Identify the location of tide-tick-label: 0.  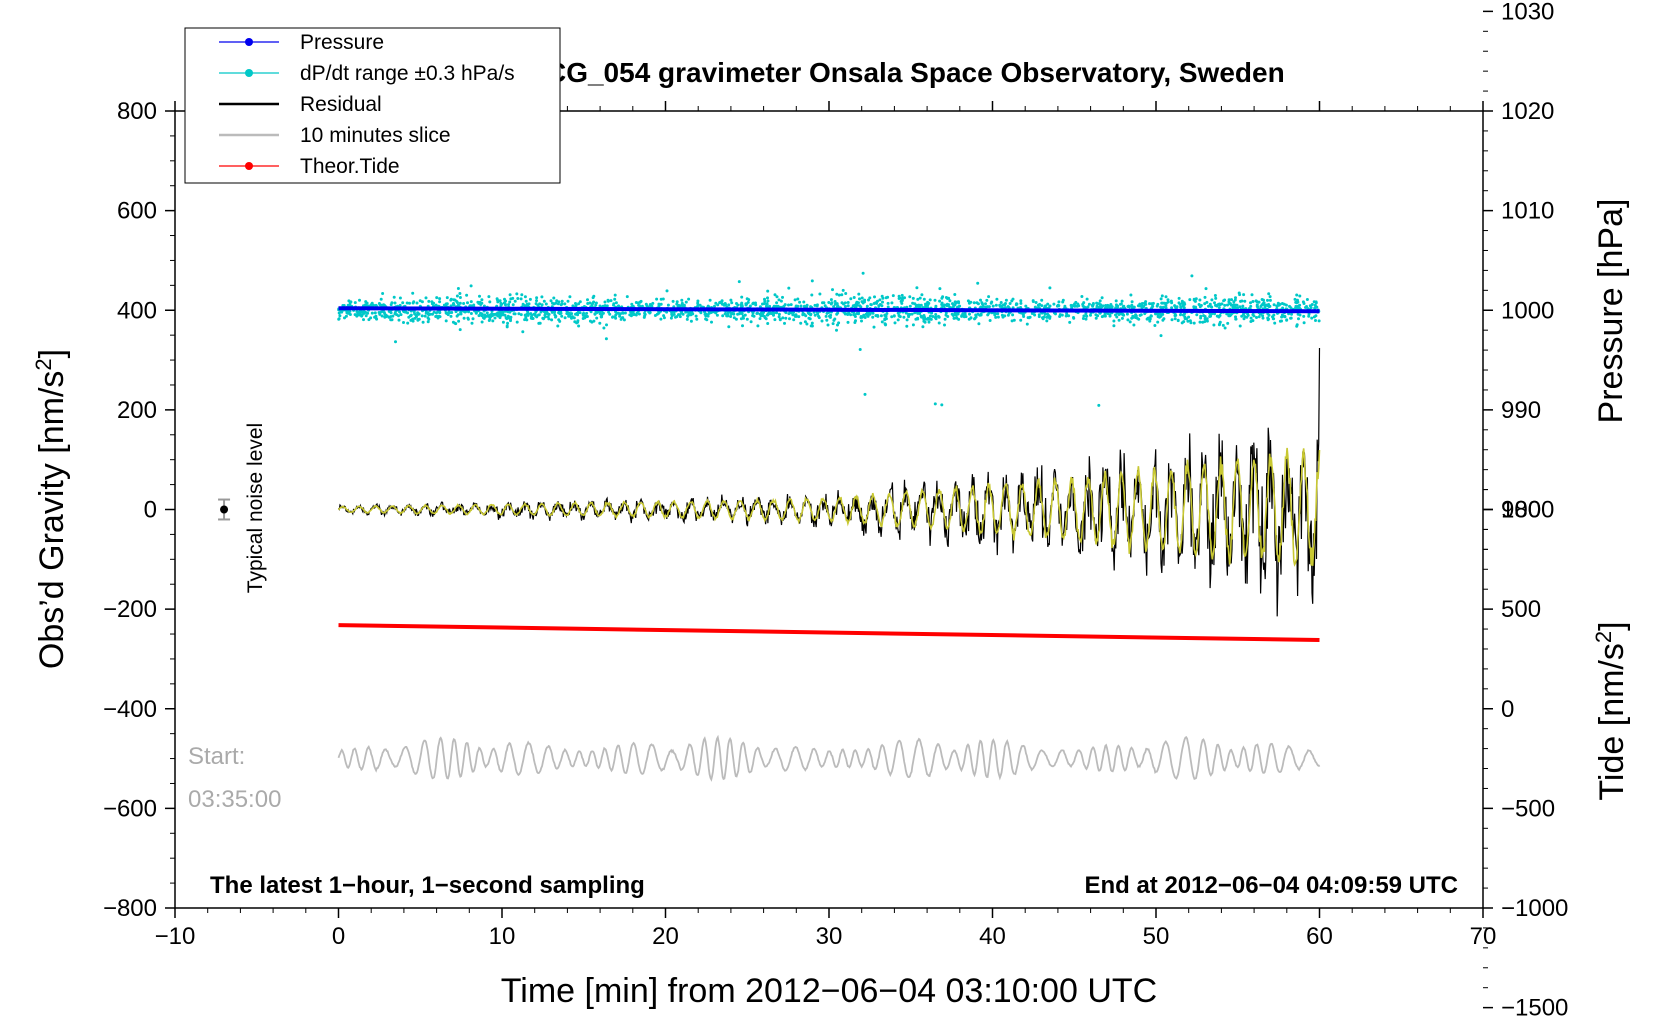
(1507, 709).